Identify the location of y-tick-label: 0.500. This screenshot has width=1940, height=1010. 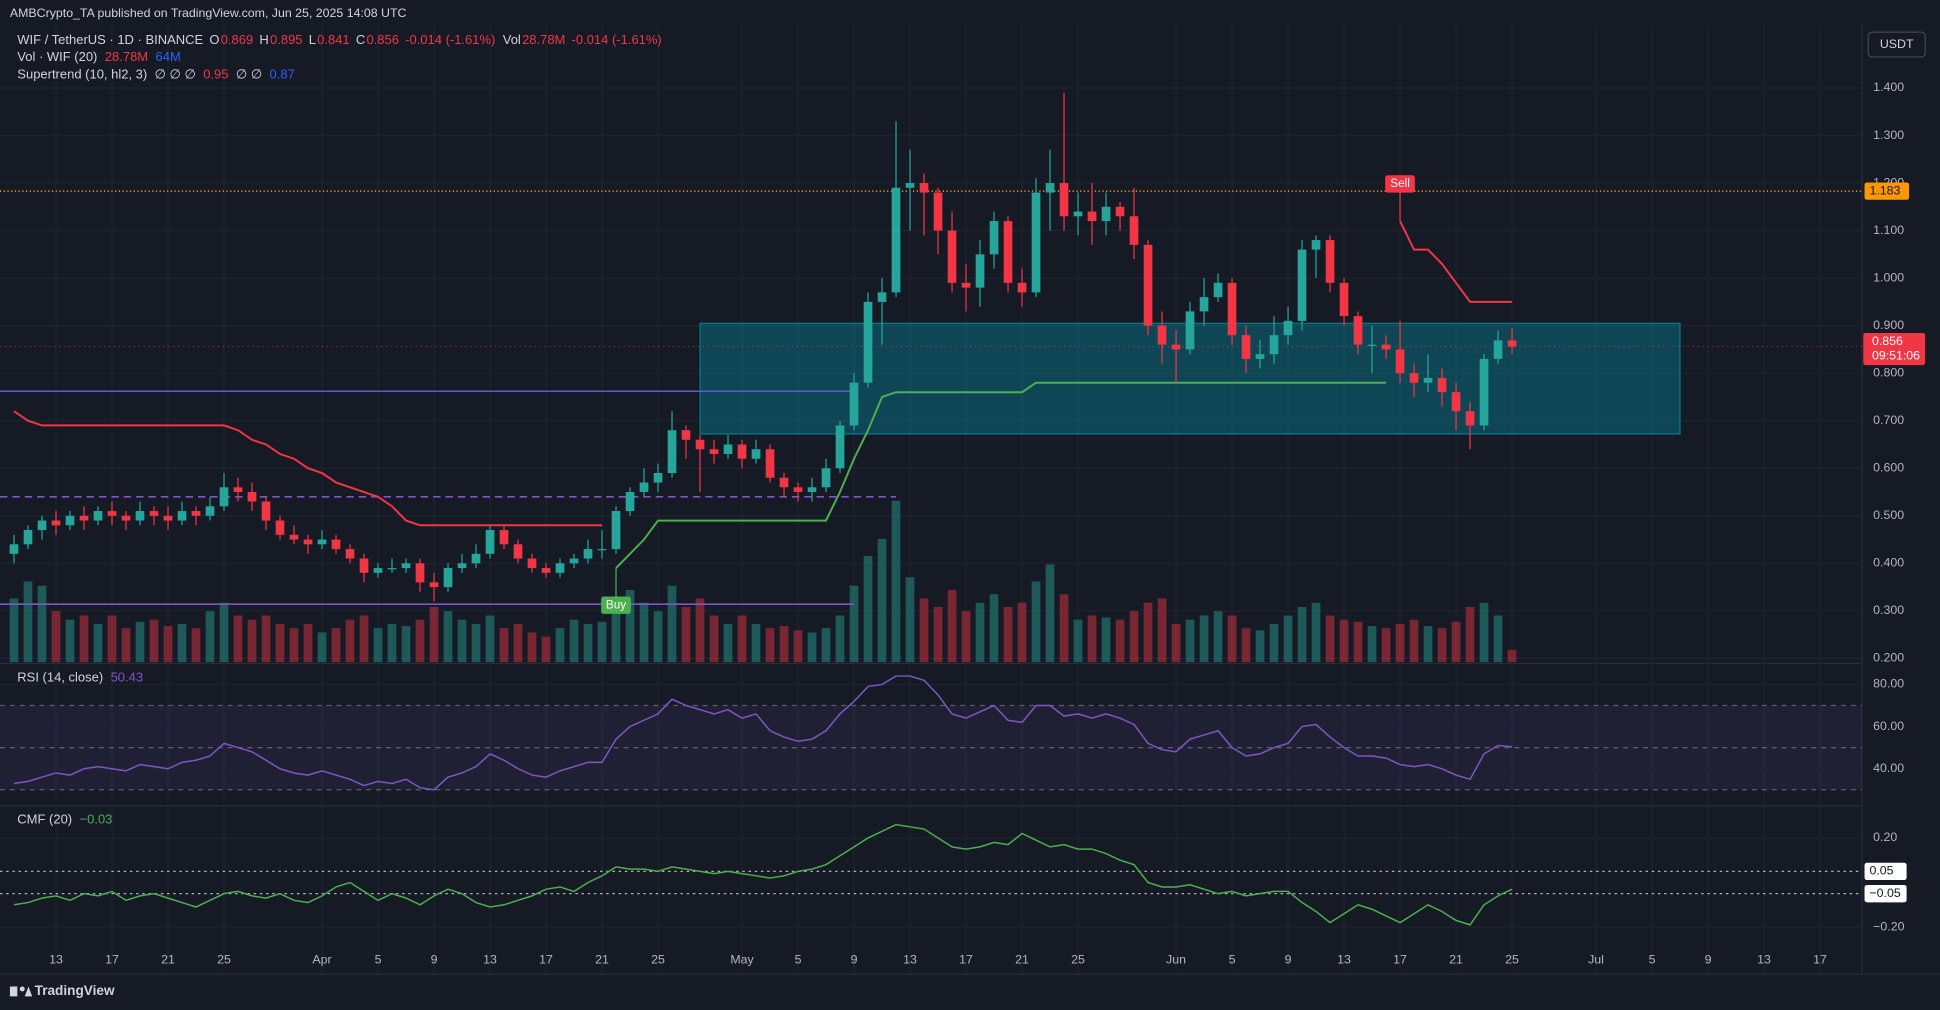
(1888, 515).